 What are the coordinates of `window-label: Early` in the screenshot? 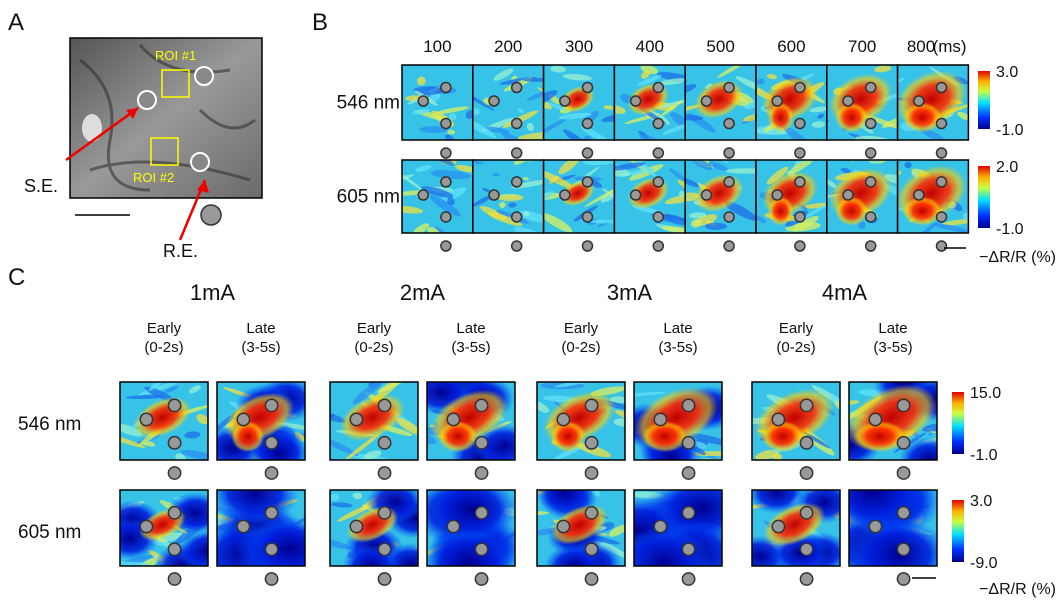 It's located at (374, 328).